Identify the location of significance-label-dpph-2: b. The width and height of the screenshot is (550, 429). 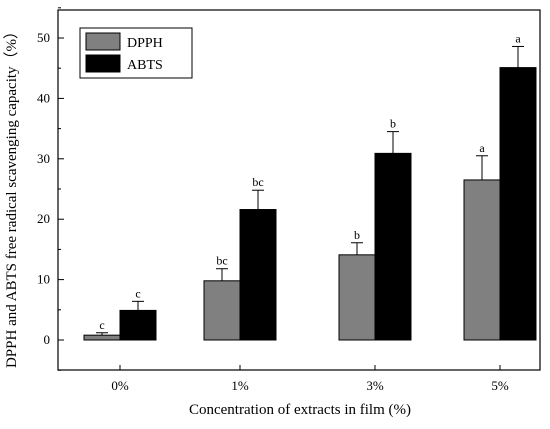
(357, 235).